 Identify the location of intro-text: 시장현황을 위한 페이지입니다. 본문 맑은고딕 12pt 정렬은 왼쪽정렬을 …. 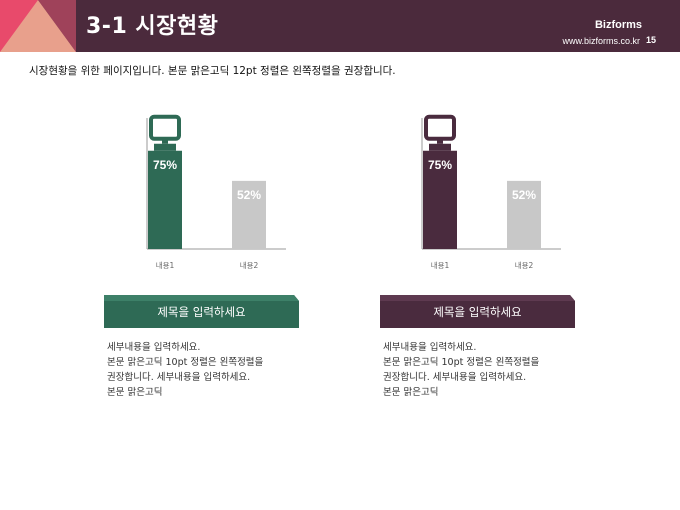
(212, 71).